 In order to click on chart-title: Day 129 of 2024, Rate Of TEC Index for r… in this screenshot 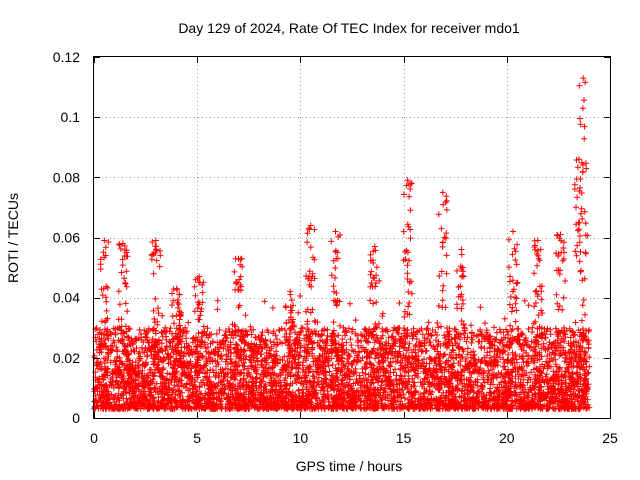, I will do `click(349, 28)`.